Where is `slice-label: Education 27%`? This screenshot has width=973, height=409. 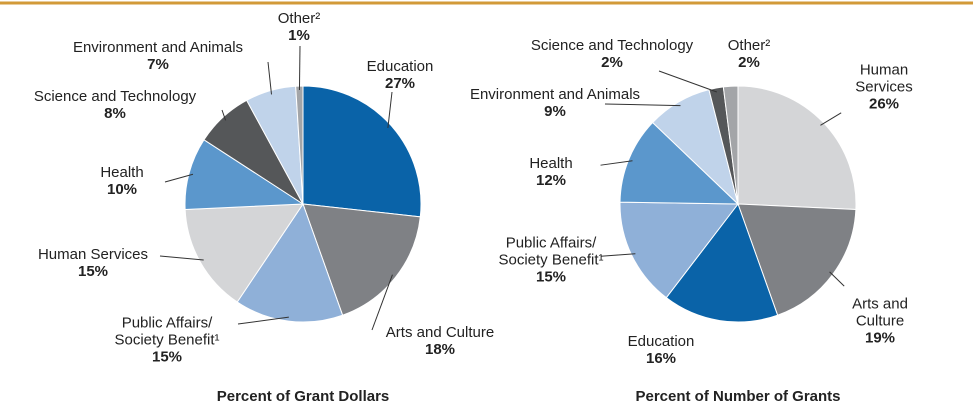
slice-label: Education 27% is located at coordinates (400, 75).